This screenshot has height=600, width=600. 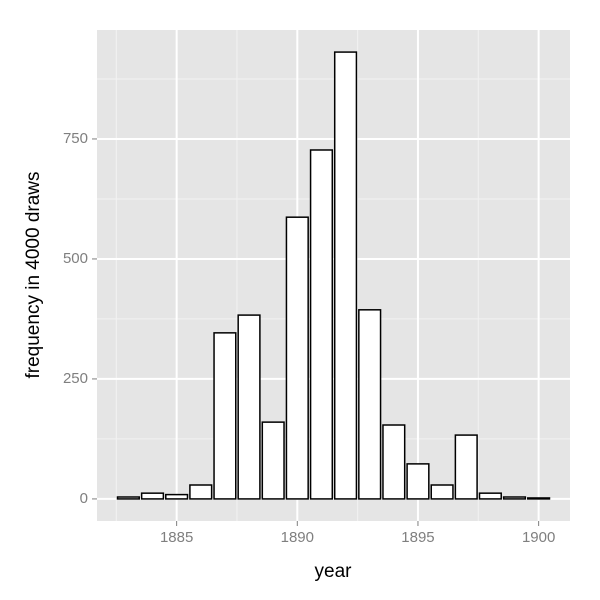 I want to click on y-tick-label: 500, so click(x=75, y=258).